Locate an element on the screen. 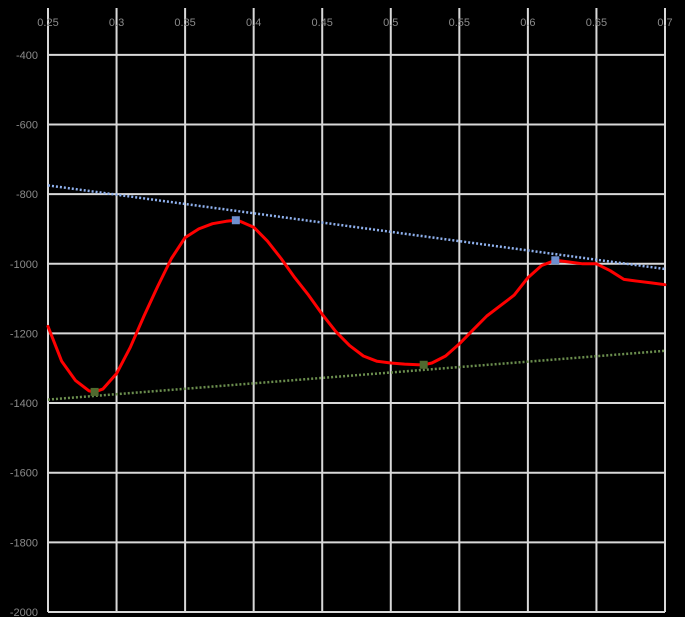  x-tick-label: 0.5 is located at coordinates (390, 23).